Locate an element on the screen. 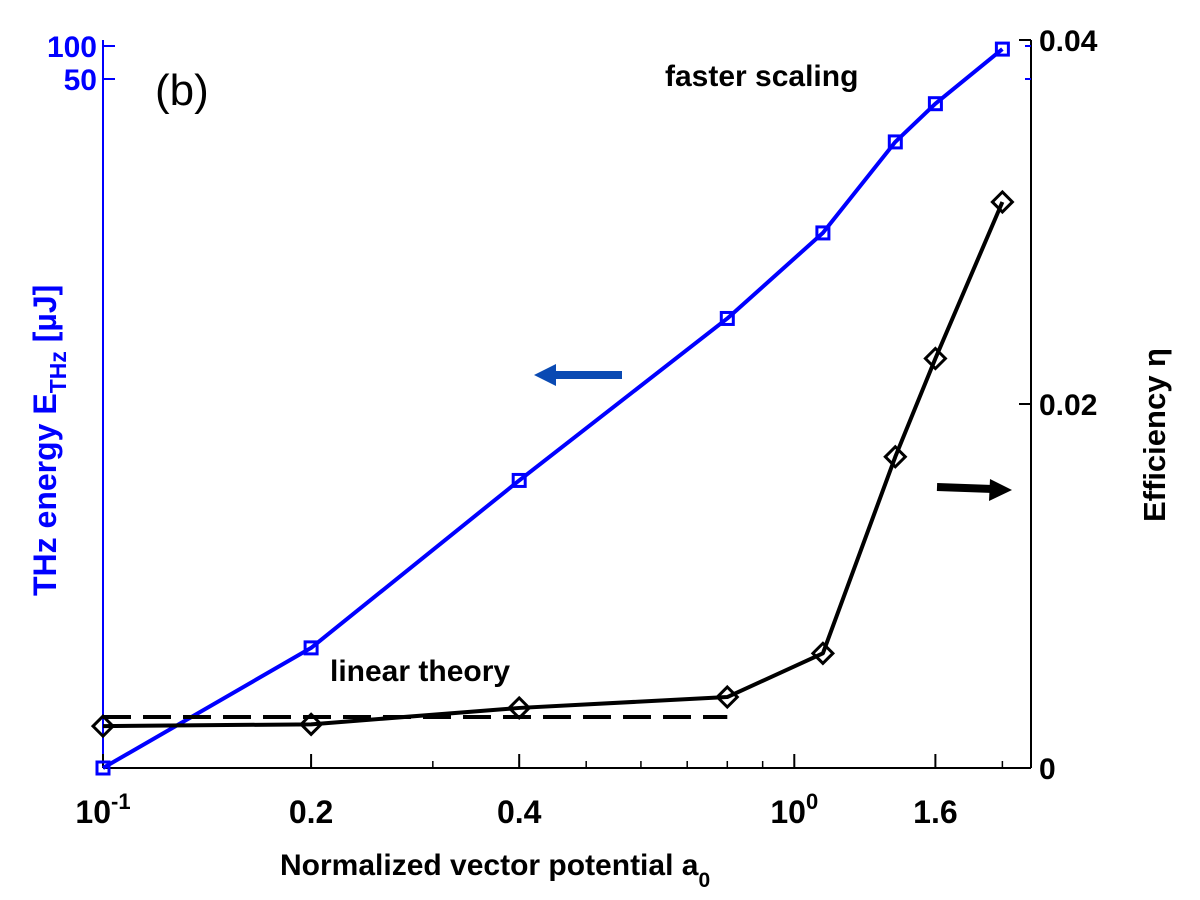 Image resolution: width=1200 pixels, height=900 pixels. x-axis-label-main: Normalized vector potential a is located at coordinates (489, 865).